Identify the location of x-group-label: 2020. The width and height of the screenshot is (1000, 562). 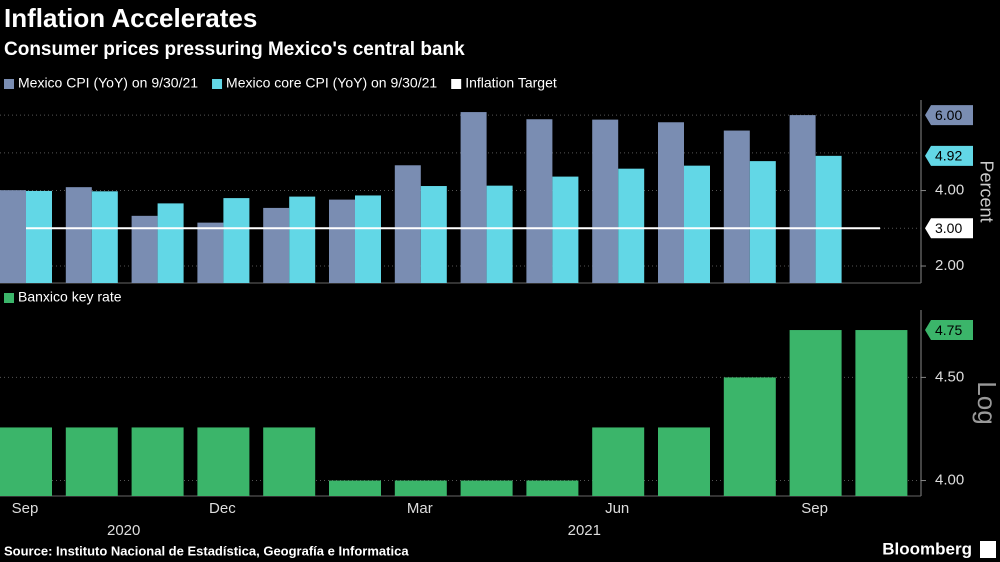
(123, 530).